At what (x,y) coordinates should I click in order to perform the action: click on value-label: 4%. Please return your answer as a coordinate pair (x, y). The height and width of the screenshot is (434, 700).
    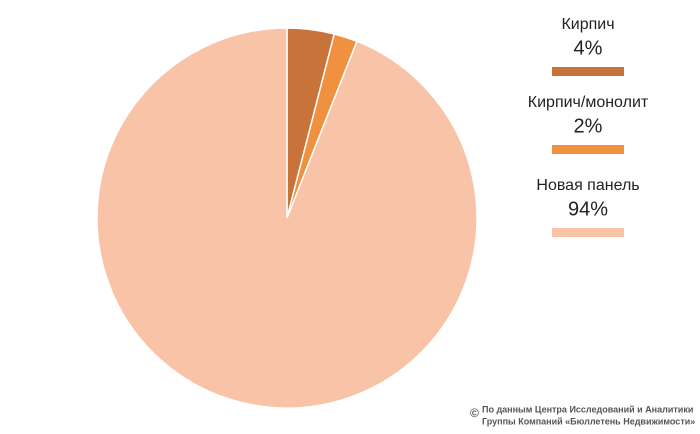
    Looking at the image, I should click on (588, 48).